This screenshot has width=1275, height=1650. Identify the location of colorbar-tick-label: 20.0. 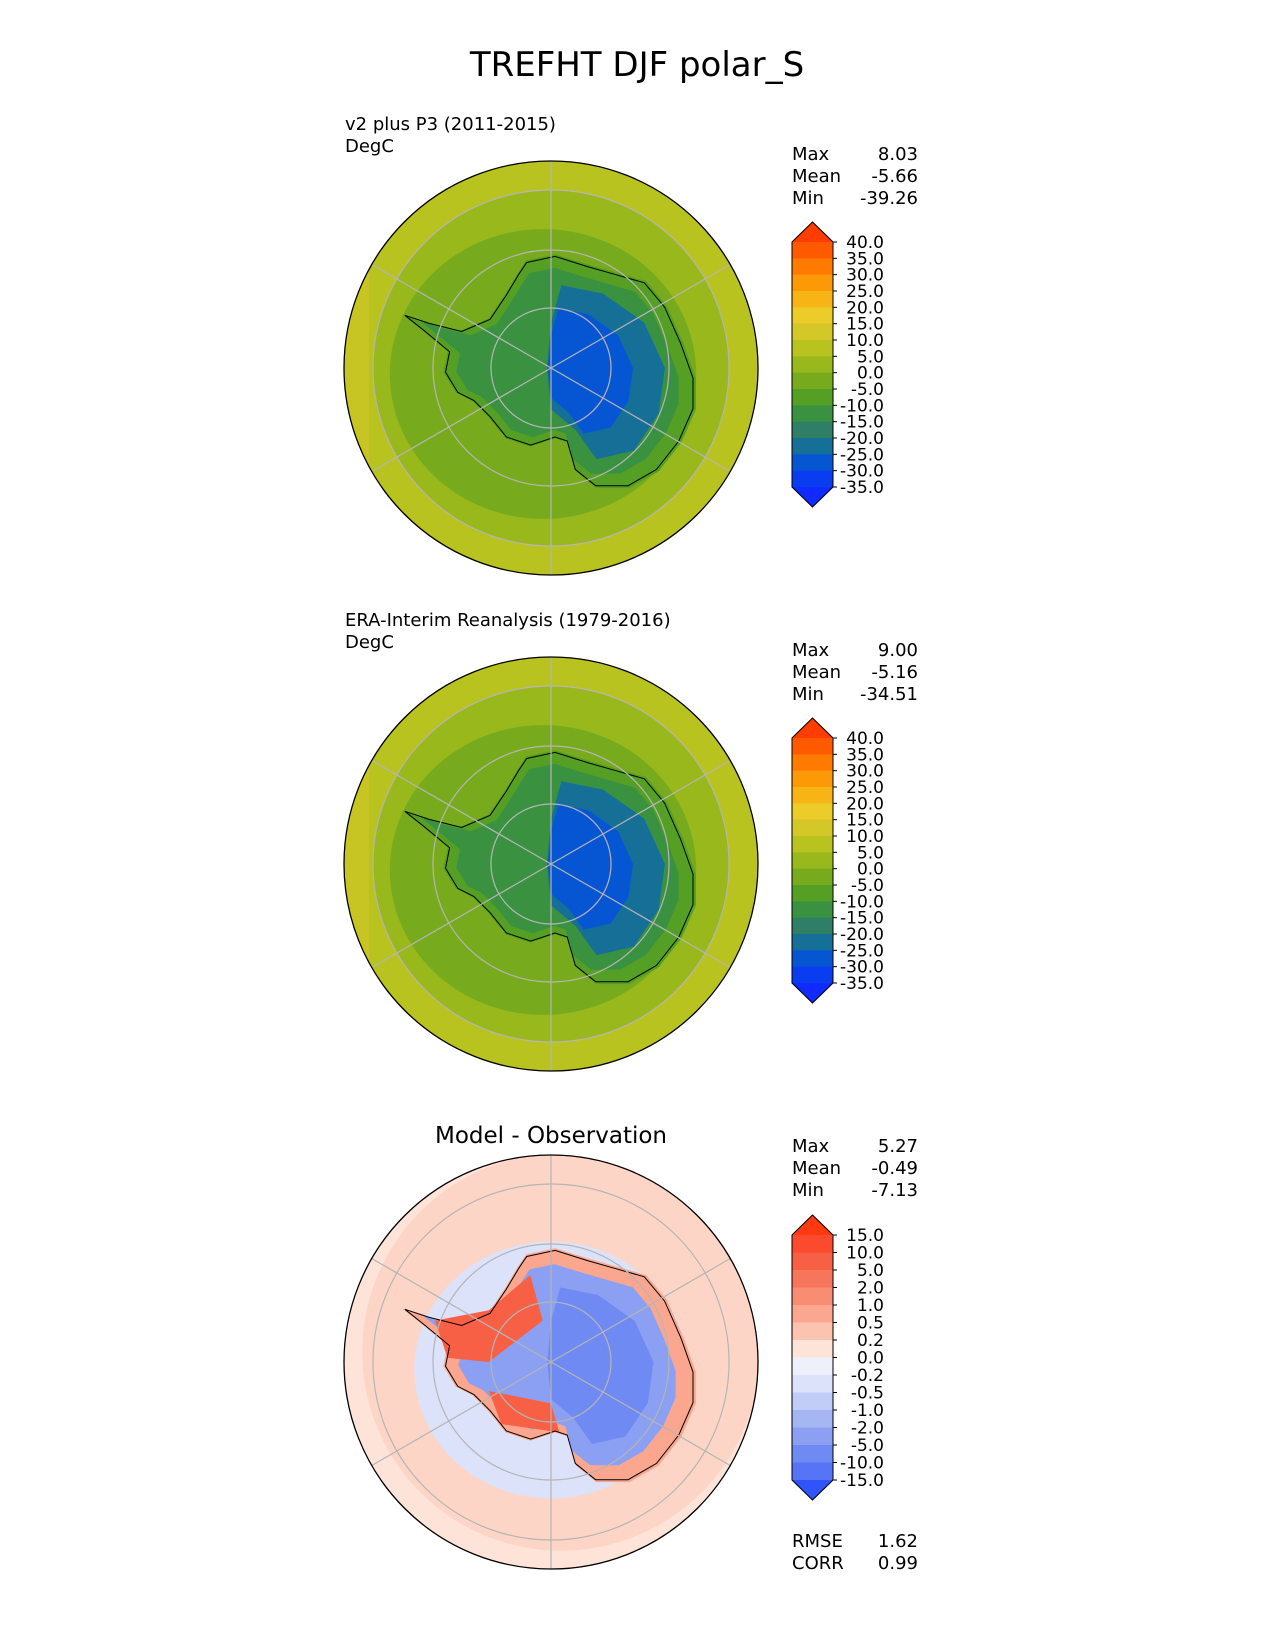
(865, 804).